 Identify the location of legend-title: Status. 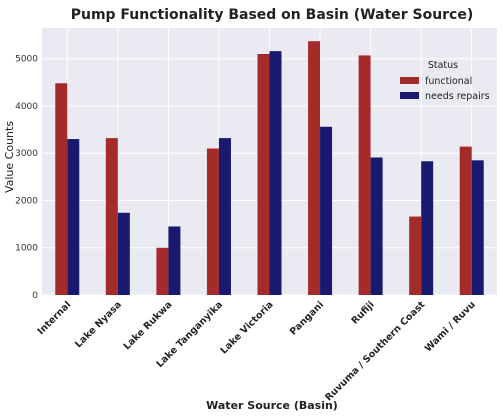
(443, 65).